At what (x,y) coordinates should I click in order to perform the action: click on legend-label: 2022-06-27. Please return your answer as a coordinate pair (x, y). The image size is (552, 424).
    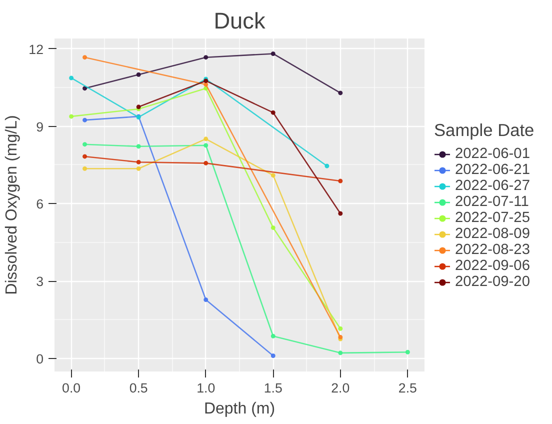
    Looking at the image, I should click on (492, 186).